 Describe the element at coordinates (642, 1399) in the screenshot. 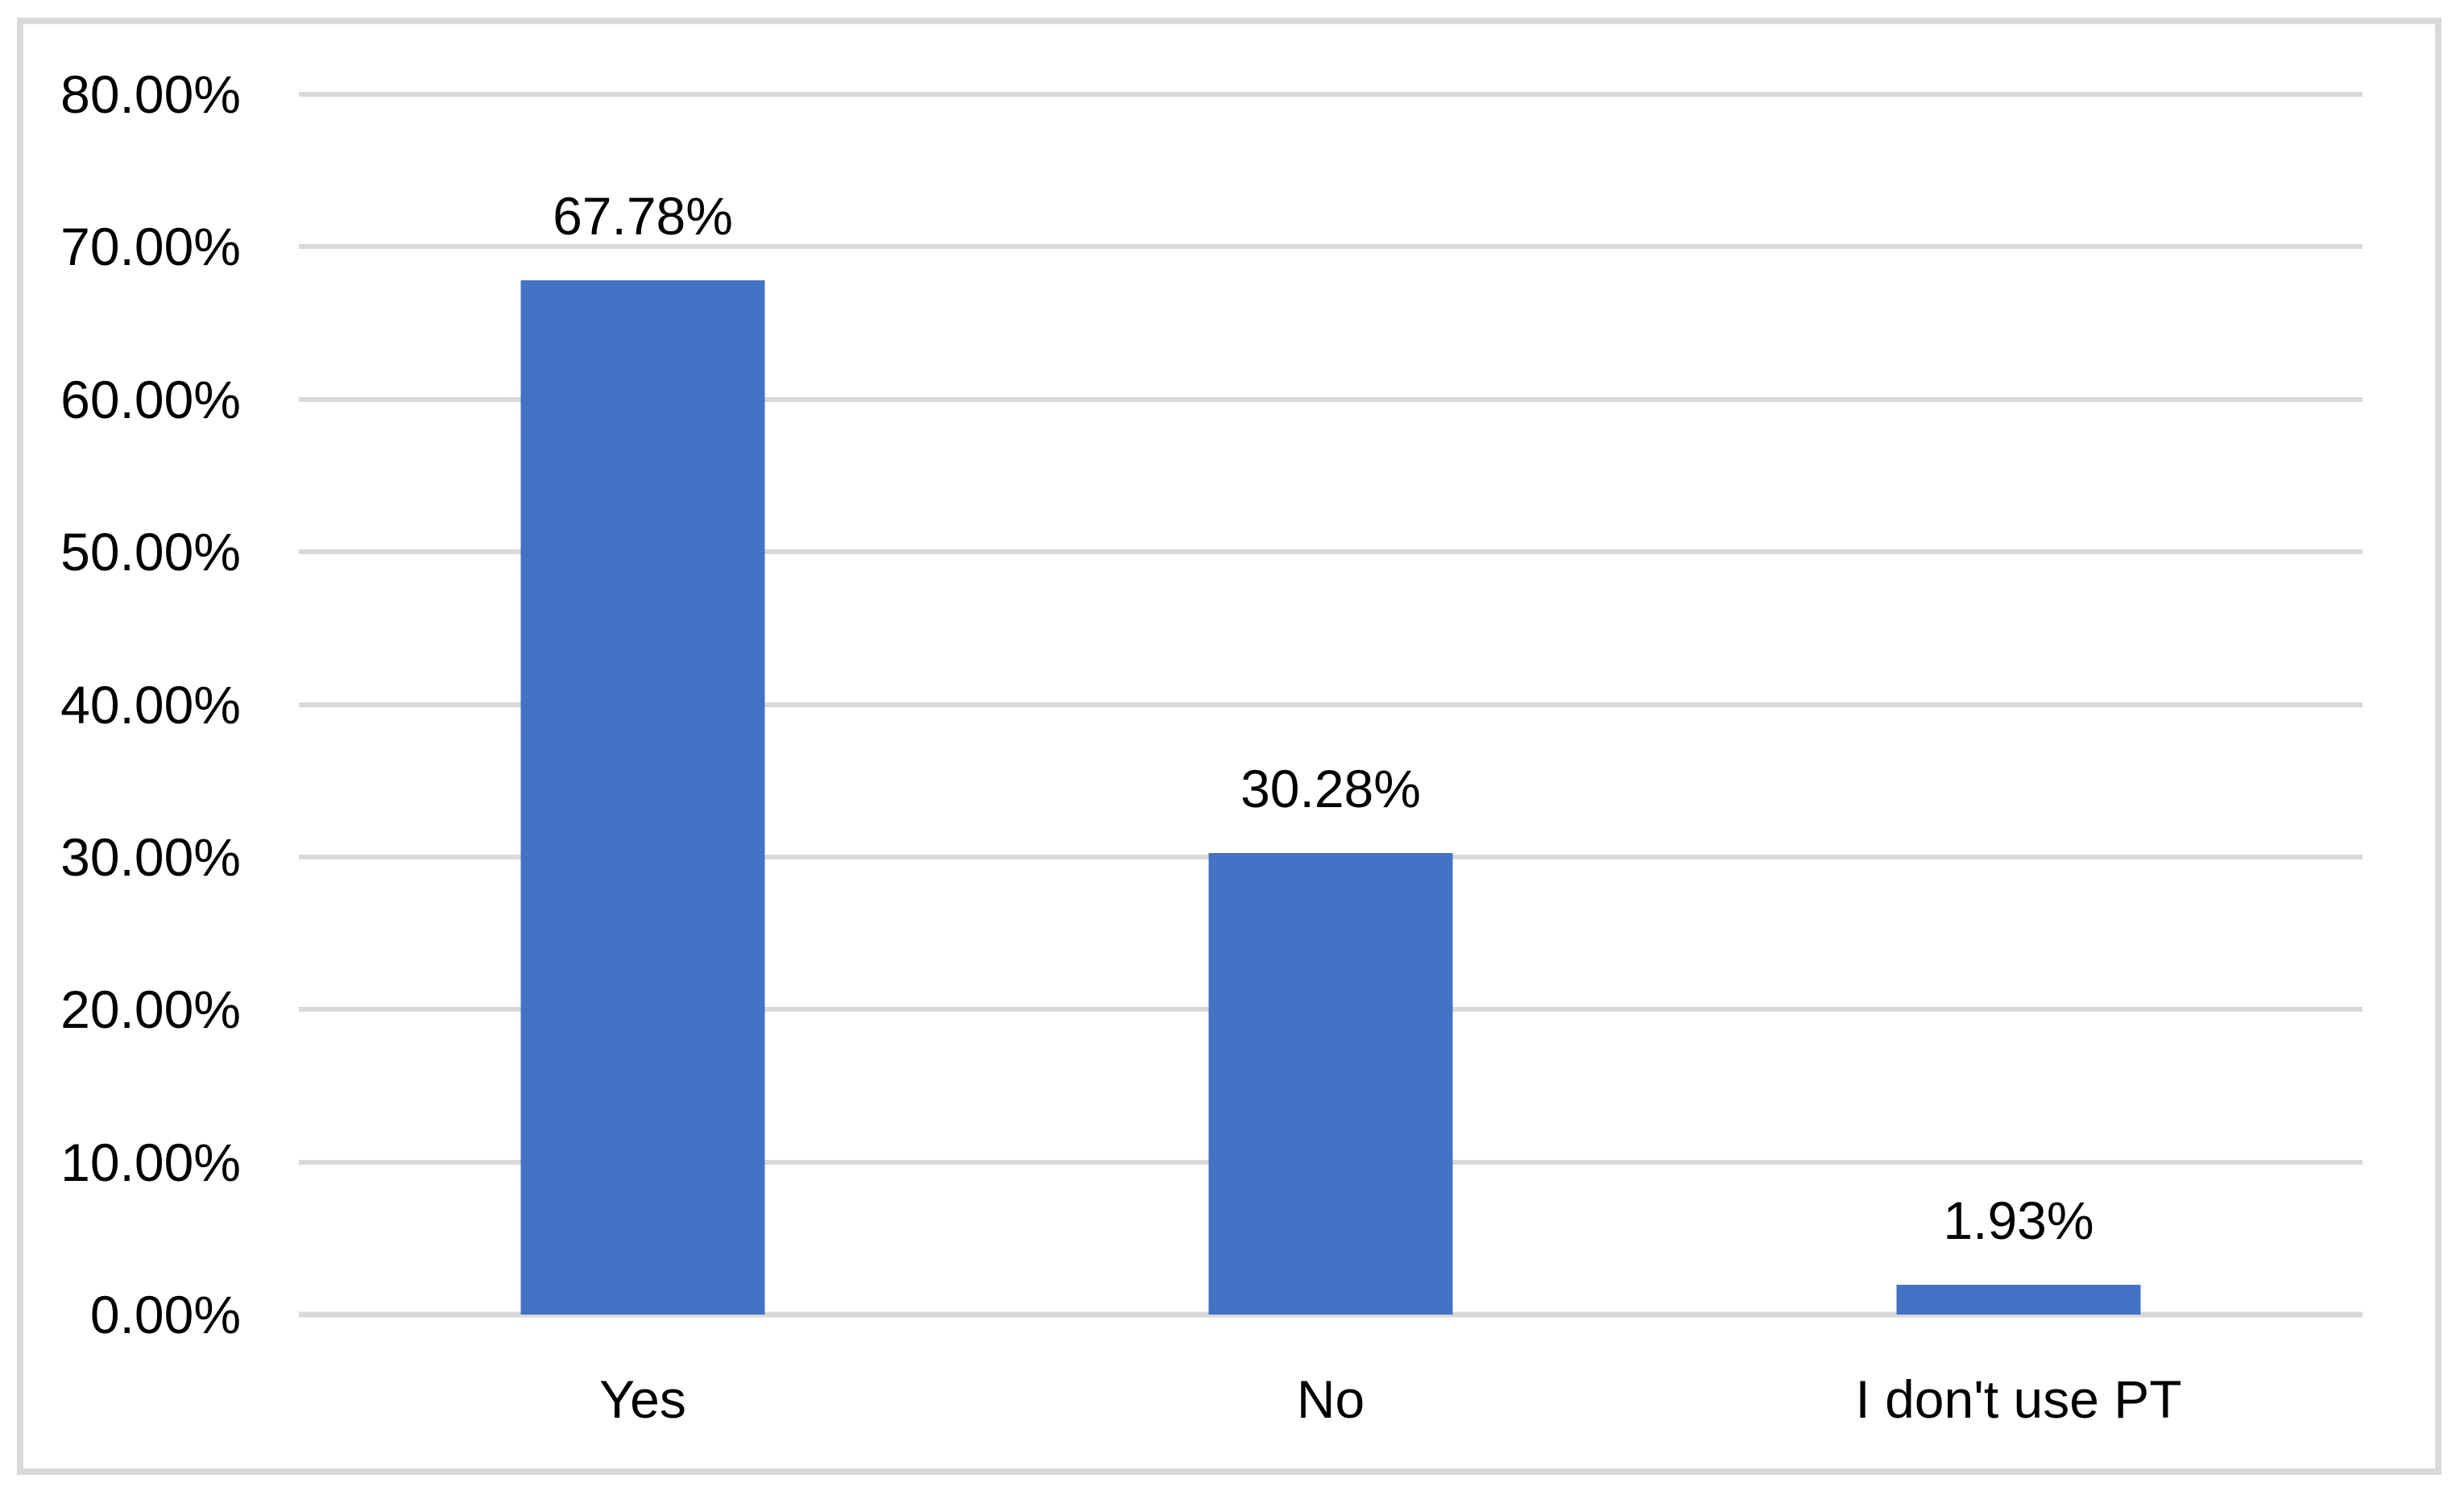

I see `x-category-label: Yes` at that location.